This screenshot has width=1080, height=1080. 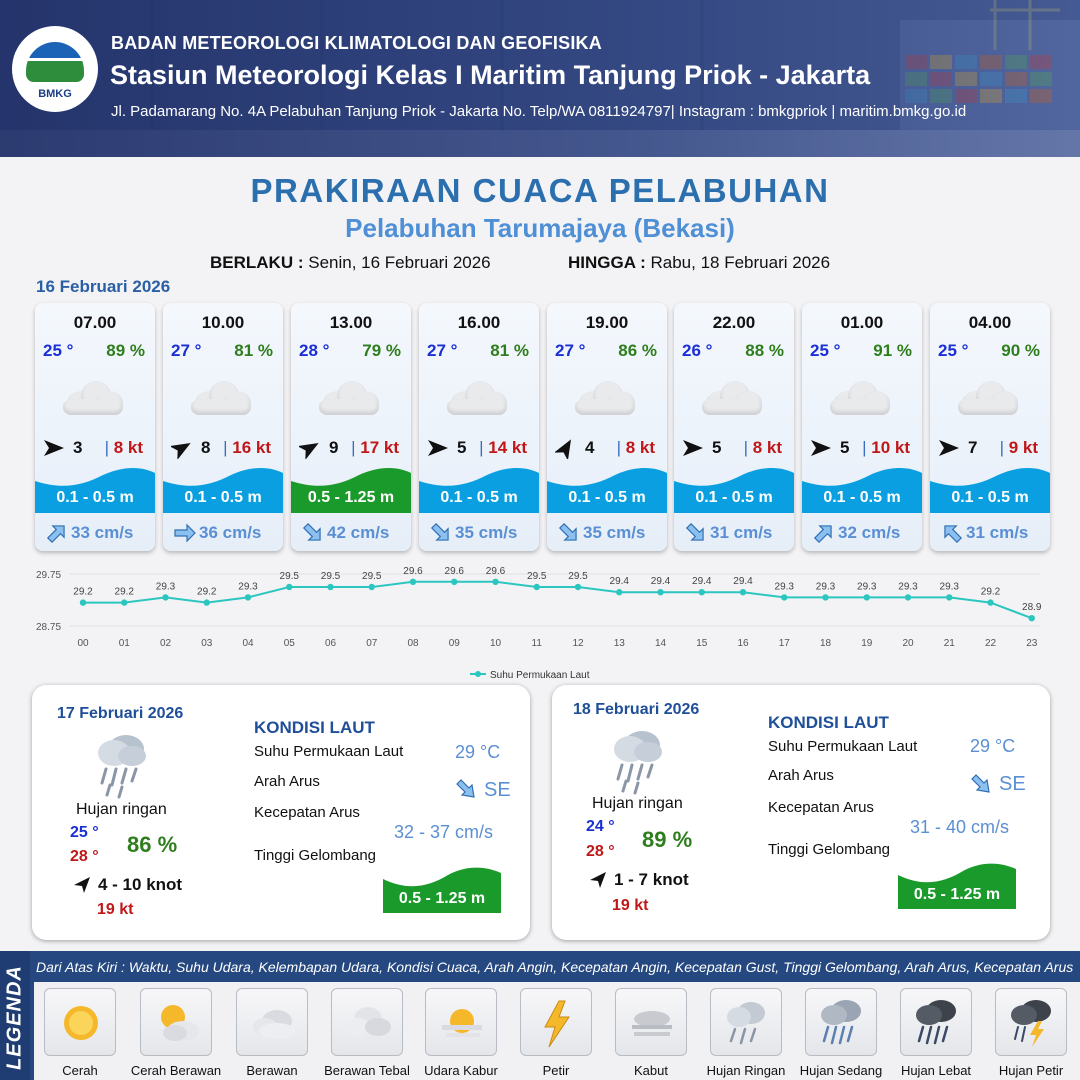 I want to click on valid-to: HINGGA : Rabu, 18 Februari 2026, so click(x=699, y=262).